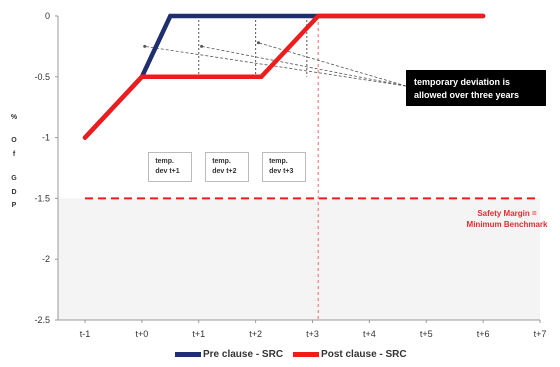  What do you see at coordinates (188, 354) in the screenshot?
I see `legend-swatch-pre` at bounding box center [188, 354].